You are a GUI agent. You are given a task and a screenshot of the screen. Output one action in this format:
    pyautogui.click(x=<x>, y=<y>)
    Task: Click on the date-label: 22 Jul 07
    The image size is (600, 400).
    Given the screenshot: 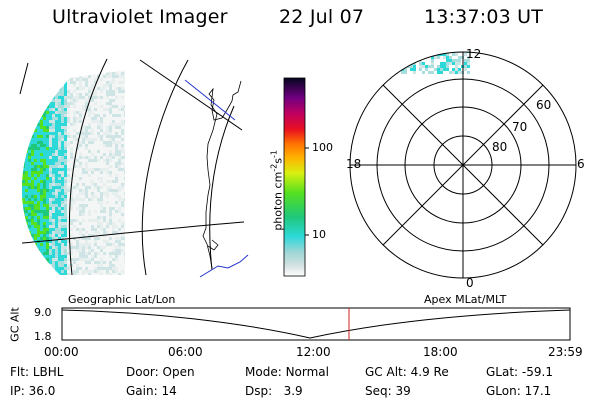 What is the action you would take?
    pyautogui.click(x=322, y=17)
    